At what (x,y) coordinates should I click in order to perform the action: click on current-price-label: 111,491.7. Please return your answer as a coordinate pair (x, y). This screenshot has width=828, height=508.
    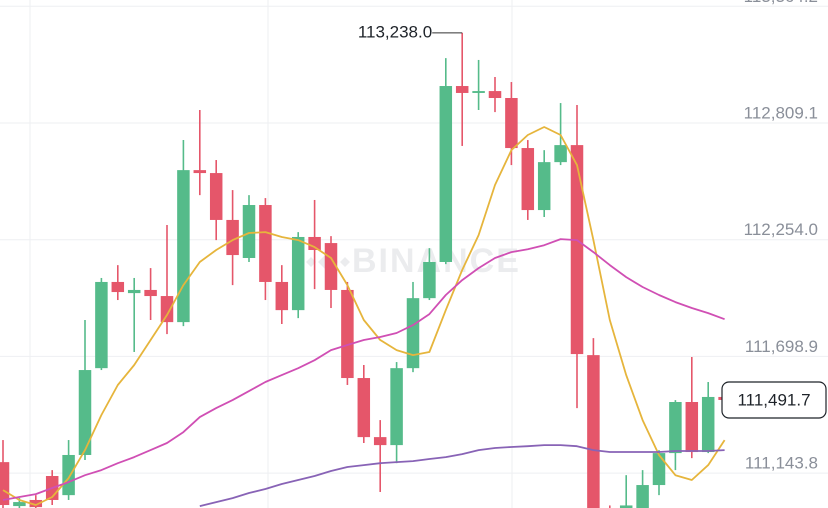
    Looking at the image, I should click on (773, 399).